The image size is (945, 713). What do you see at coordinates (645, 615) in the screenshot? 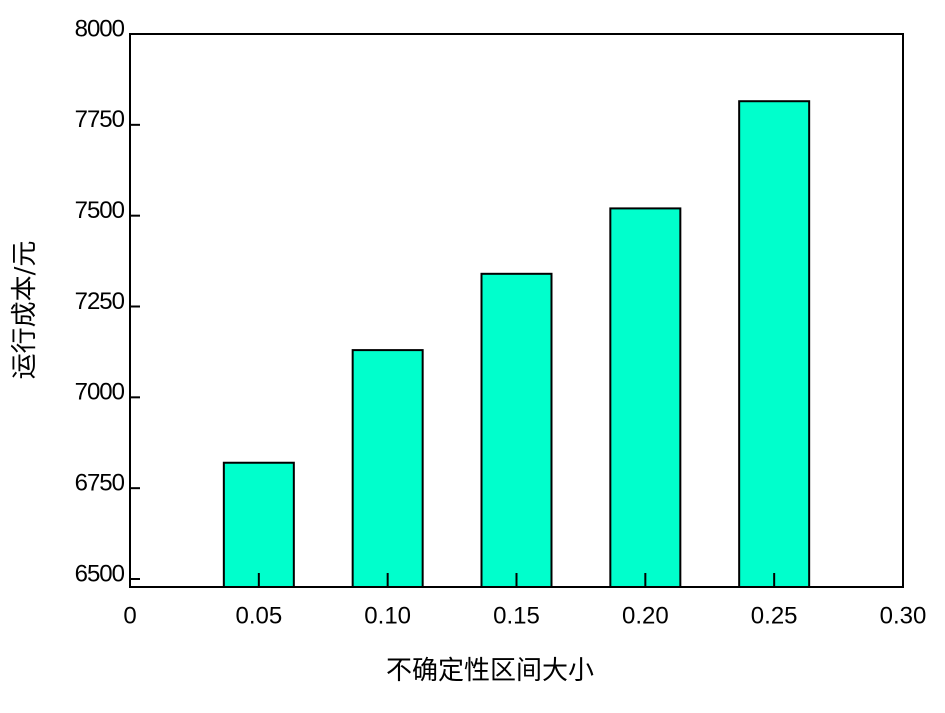
I see `x-tick-label: 0.20` at bounding box center [645, 615].